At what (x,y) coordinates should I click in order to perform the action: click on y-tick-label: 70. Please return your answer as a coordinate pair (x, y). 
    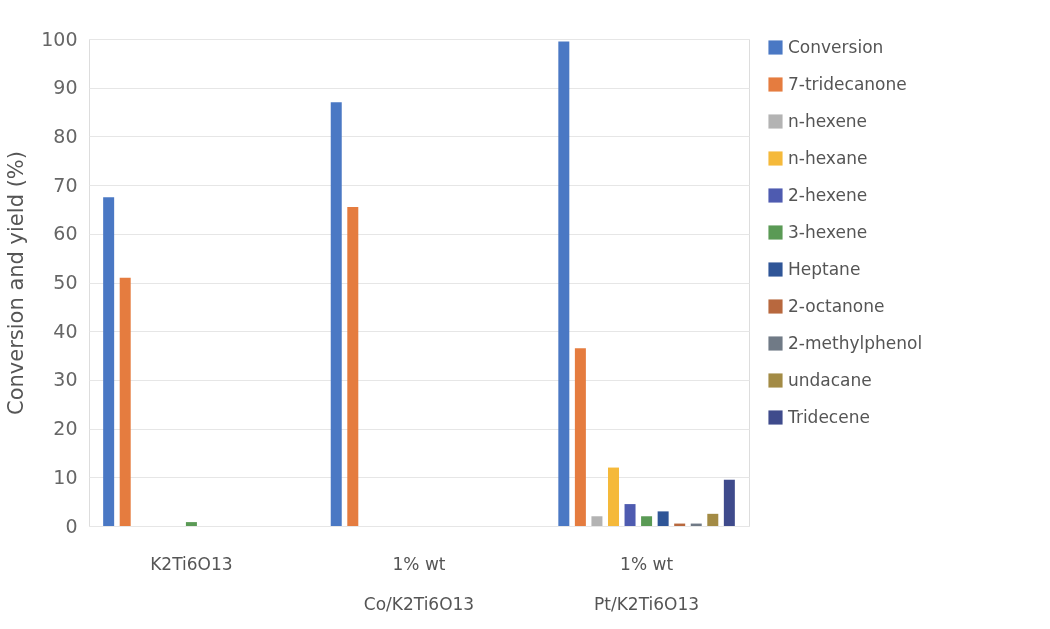
    Looking at the image, I should click on (65, 184).